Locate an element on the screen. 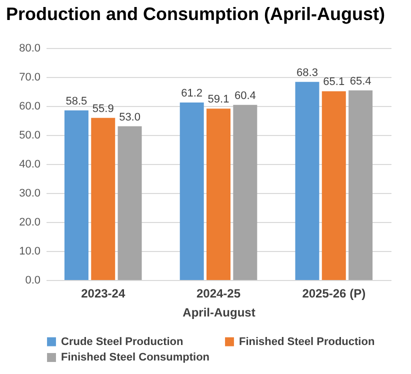 This screenshot has height=374, width=411. x-tick-label: 2023-24 is located at coordinates (103, 293).